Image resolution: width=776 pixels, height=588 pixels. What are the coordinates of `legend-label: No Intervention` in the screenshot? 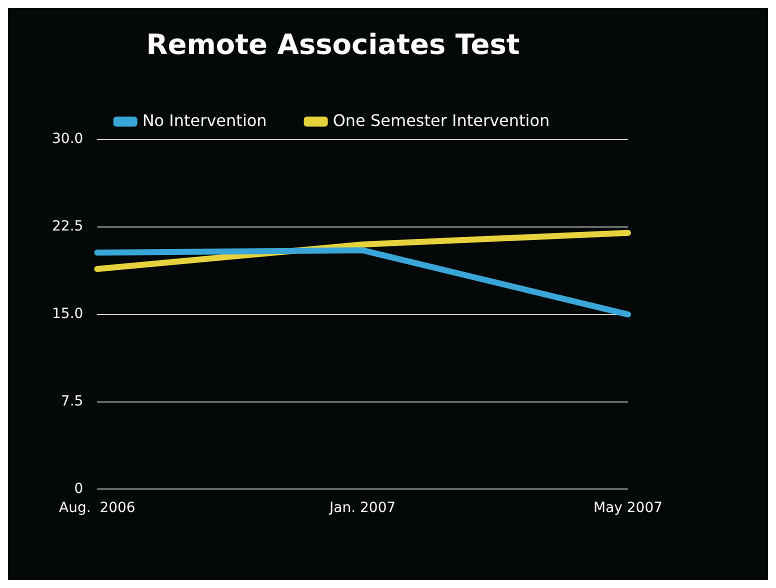 It's located at (204, 120).